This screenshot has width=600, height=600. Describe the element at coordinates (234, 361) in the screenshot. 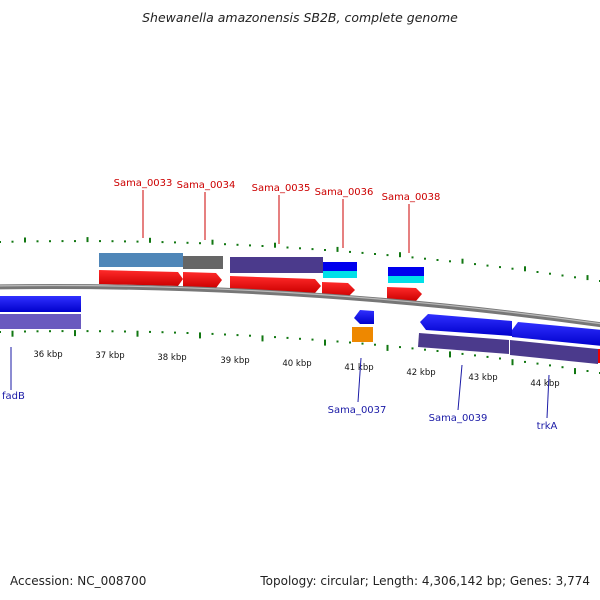

I see `ruler-label-39: 39 kbp` at that location.